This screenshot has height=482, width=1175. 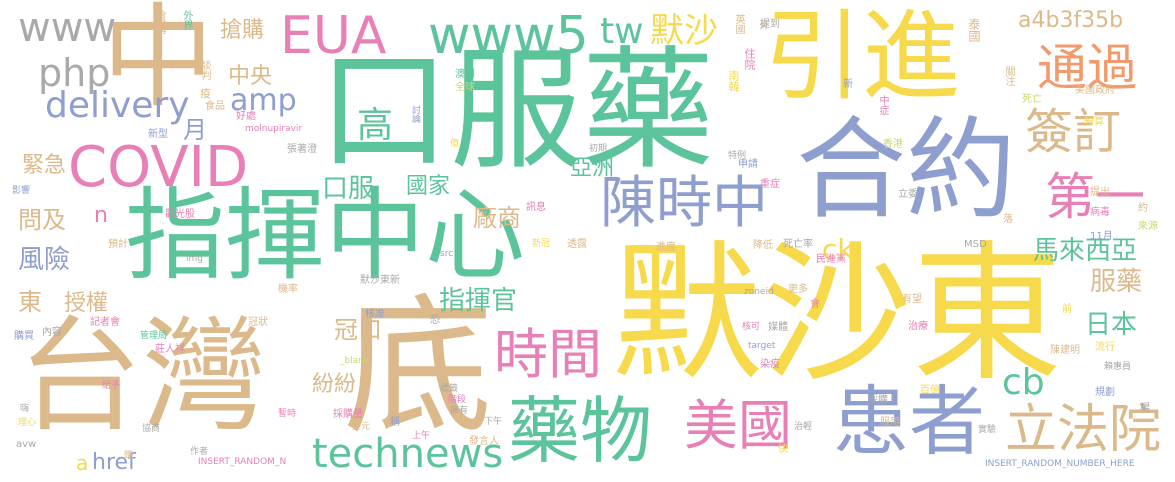 What do you see at coordinates (333, 36) in the screenshot?
I see `word: EUA` at bounding box center [333, 36].